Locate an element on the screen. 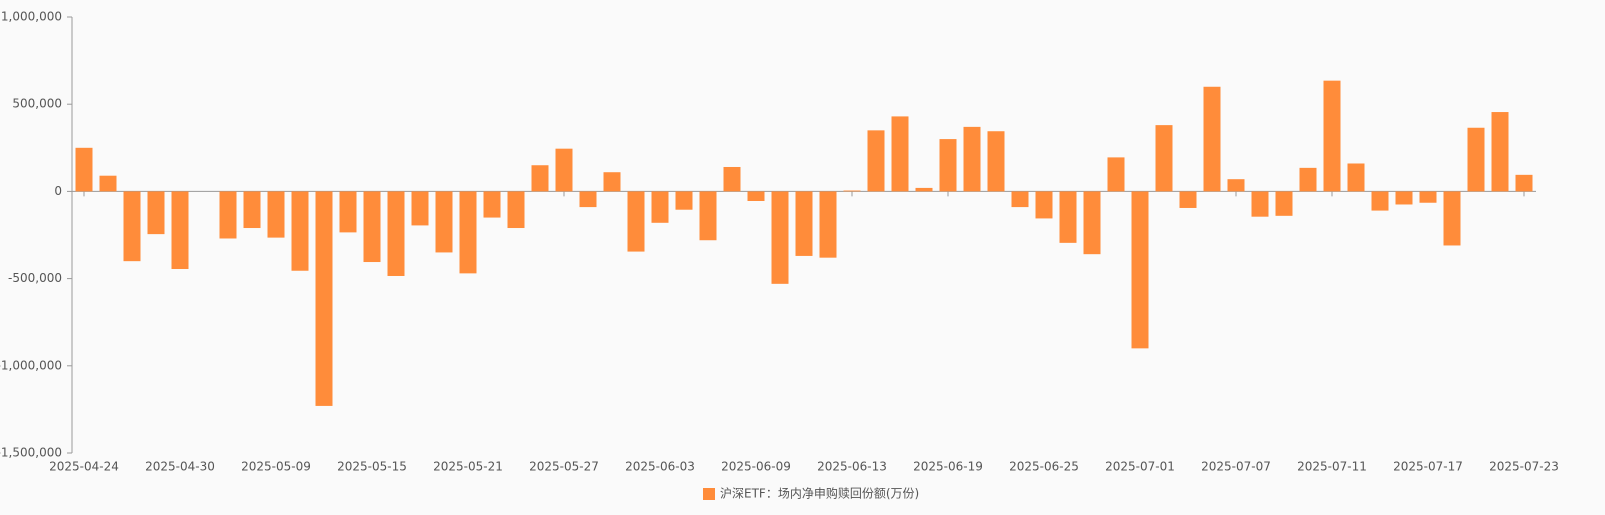 This screenshot has width=1605, height=515. x-tick-label: 2025-06-25 is located at coordinates (1044, 467).